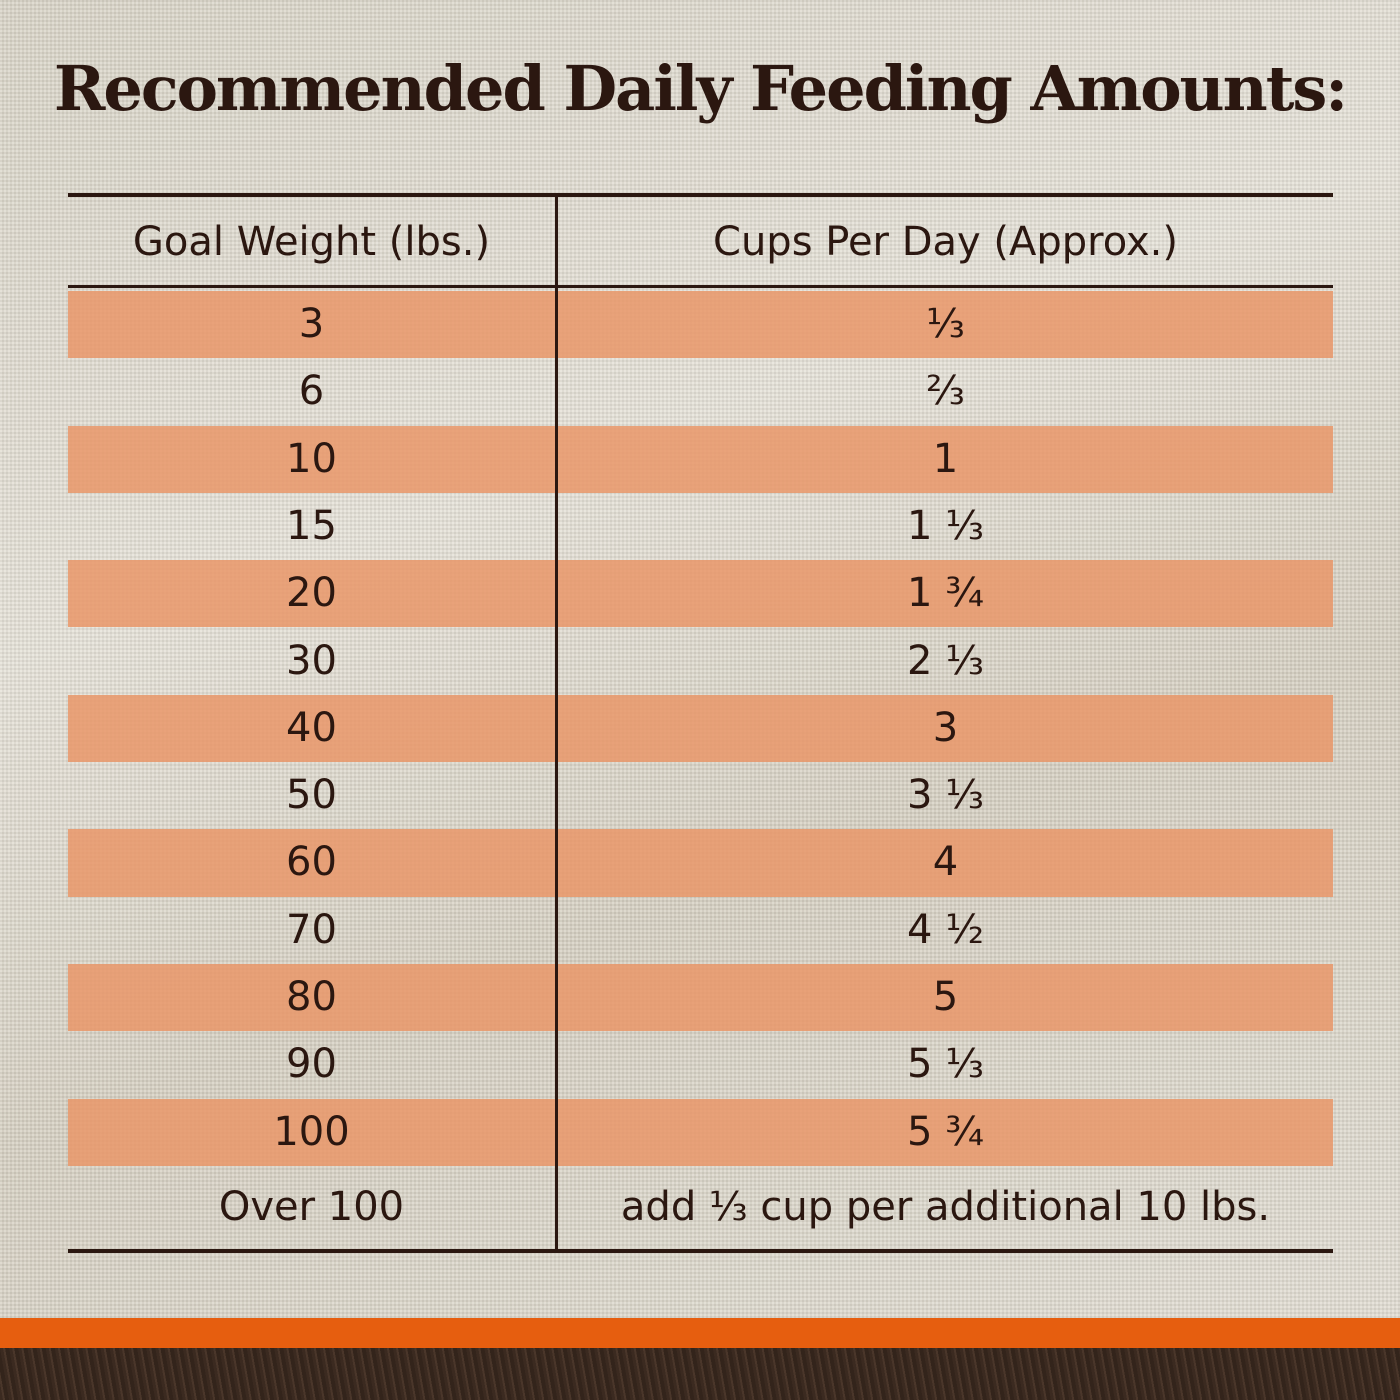  I want to click on page-title: Recommended Daily Feeding Amounts:, so click(700, 88).